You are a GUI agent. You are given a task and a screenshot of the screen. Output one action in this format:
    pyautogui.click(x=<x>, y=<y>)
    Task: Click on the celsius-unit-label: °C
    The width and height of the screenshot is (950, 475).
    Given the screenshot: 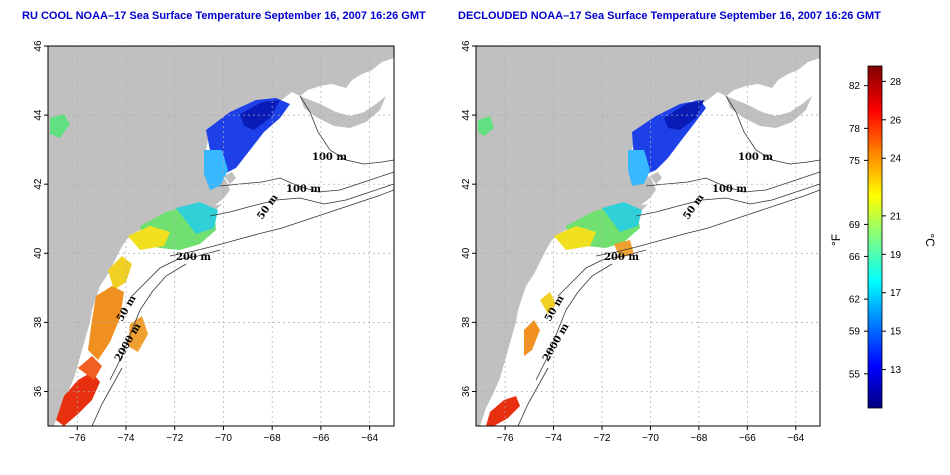 What is the action you would take?
    pyautogui.click(x=930, y=240)
    